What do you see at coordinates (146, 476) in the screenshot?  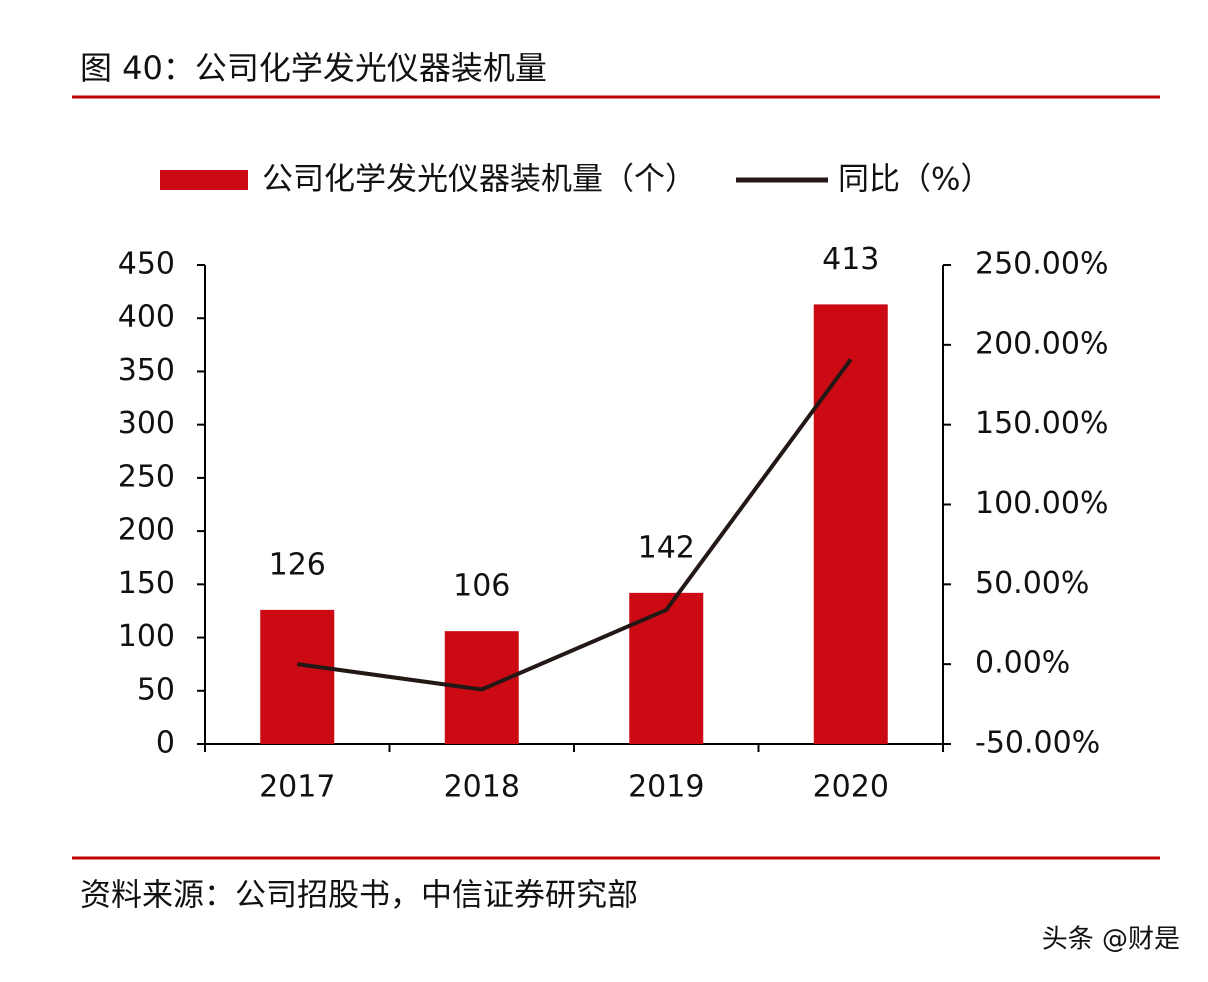 I see `y-tick-label: 250` at bounding box center [146, 476].